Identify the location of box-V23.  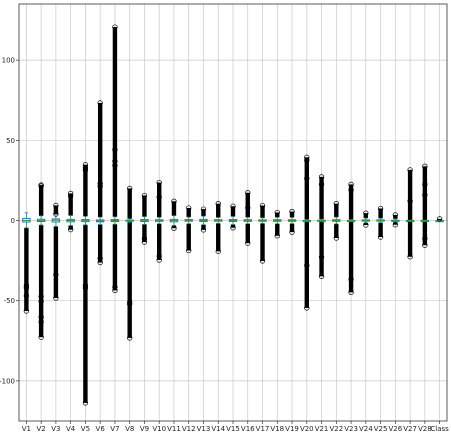
(351, 238).